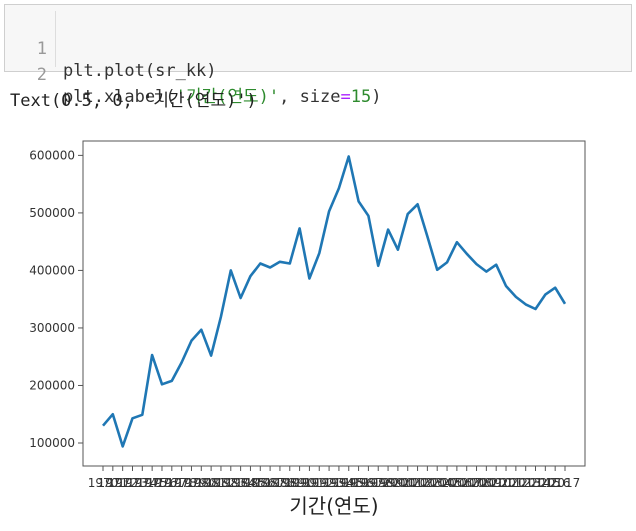  What do you see at coordinates (240, 483) in the screenshot?
I see `x-tick-label: 1984` at bounding box center [240, 483].